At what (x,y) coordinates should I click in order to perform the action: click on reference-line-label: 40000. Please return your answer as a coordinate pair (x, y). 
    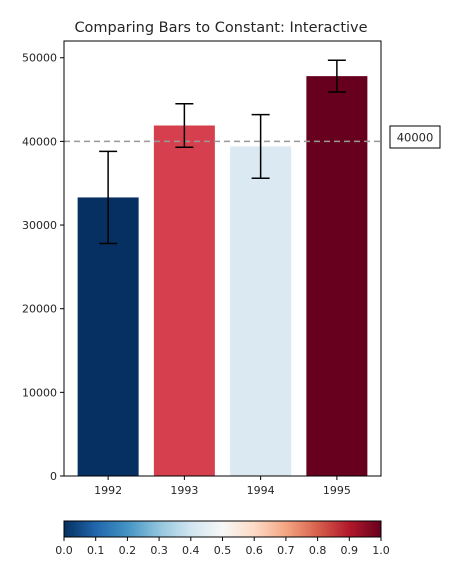
    Looking at the image, I should click on (415, 138).